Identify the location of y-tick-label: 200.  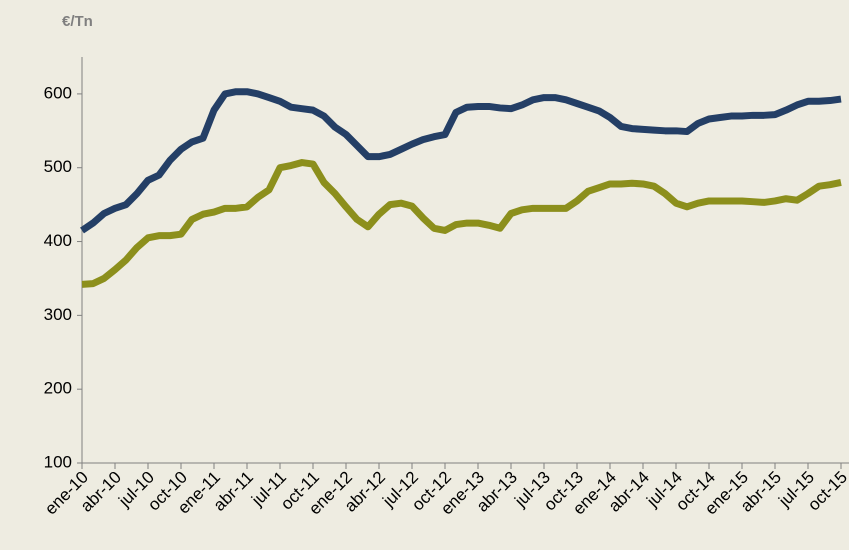
(58, 388).